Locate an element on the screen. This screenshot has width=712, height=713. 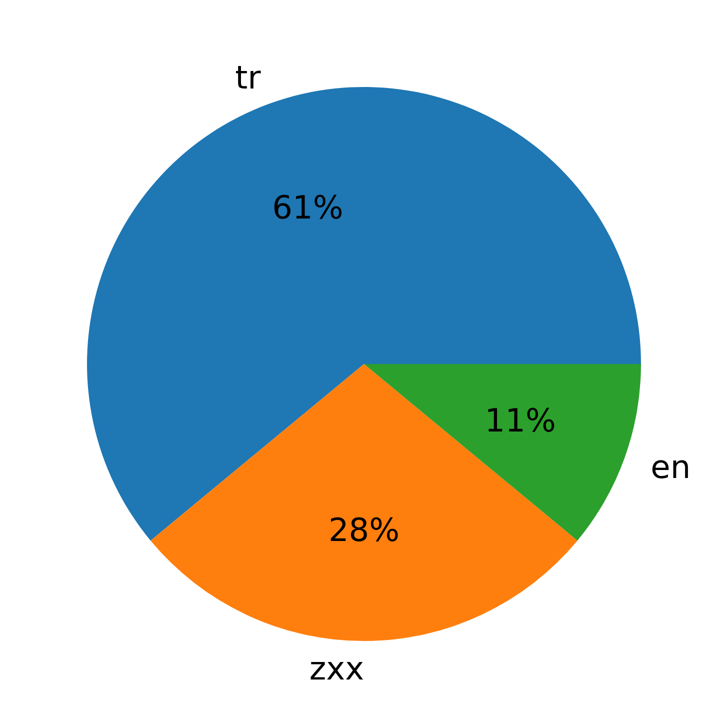
data-label: 11% is located at coordinates (520, 420).